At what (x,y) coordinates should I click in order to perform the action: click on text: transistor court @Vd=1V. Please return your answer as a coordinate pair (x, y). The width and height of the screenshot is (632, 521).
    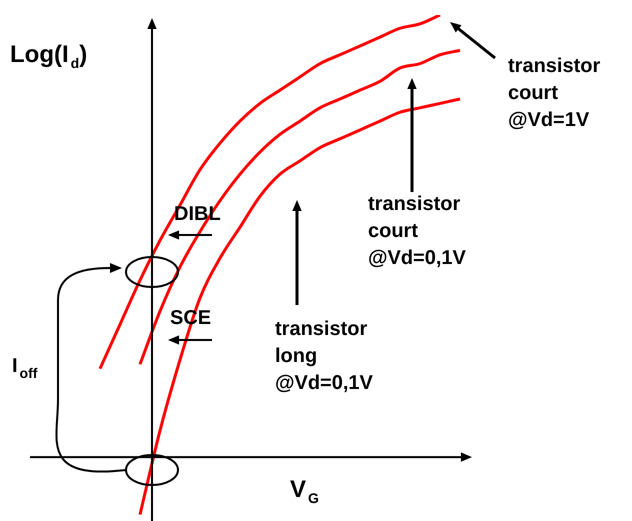
    Looking at the image, I should click on (554, 93).